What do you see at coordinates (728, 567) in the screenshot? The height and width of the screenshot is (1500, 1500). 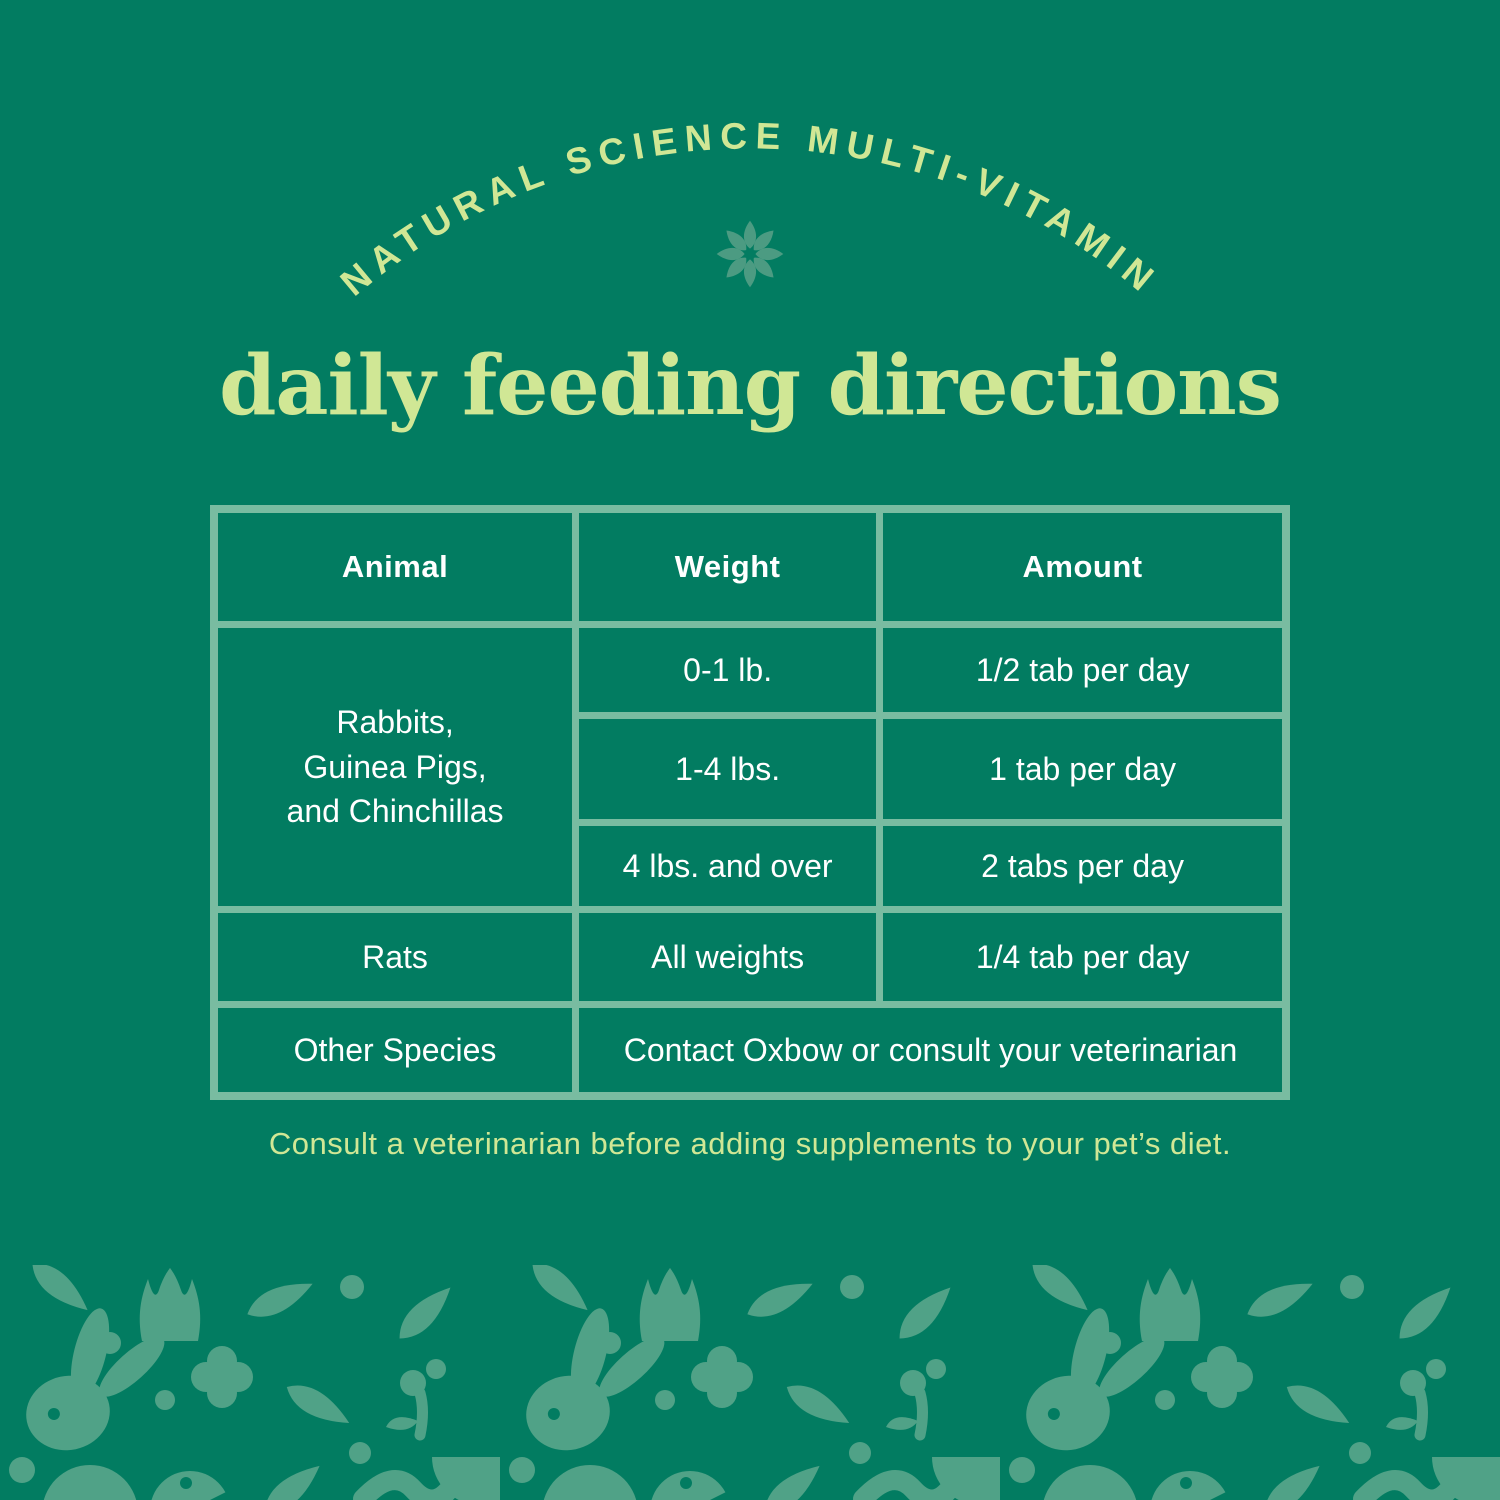 I see `column-header-weight: Weight` at bounding box center [728, 567].